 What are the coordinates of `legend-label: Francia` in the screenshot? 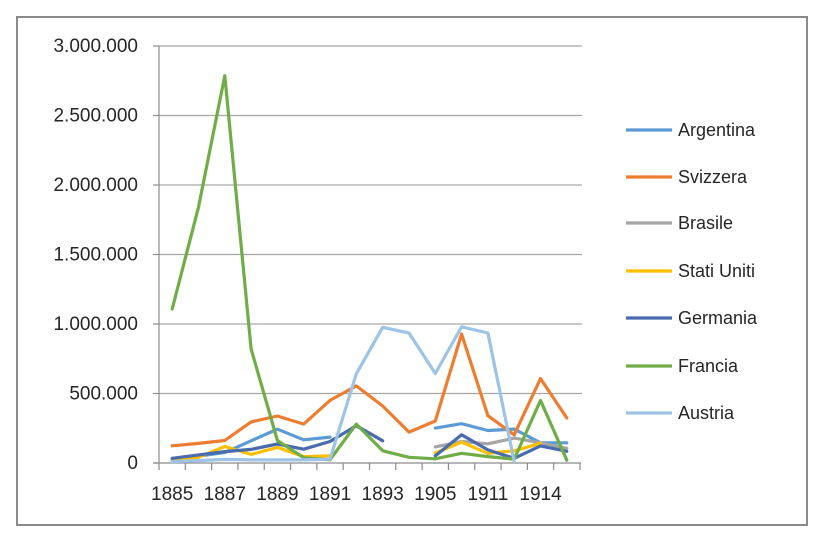 It's located at (708, 366).